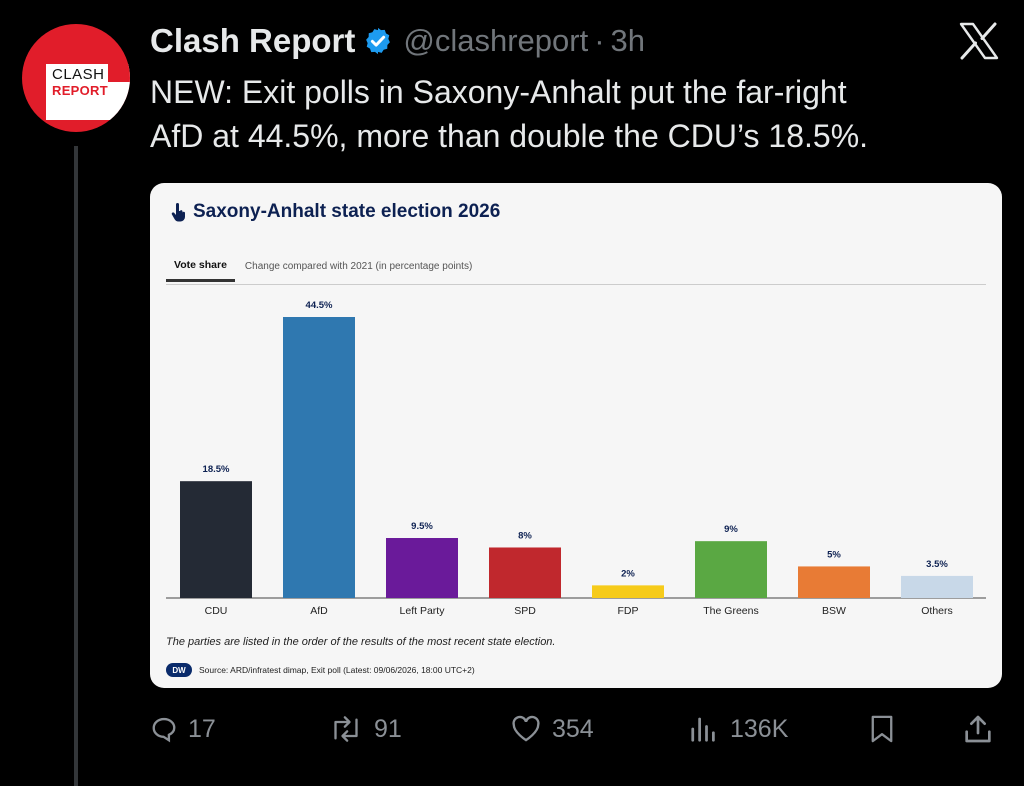 The width and height of the screenshot is (1024, 786). I want to click on reply-count: 17, so click(202, 728).